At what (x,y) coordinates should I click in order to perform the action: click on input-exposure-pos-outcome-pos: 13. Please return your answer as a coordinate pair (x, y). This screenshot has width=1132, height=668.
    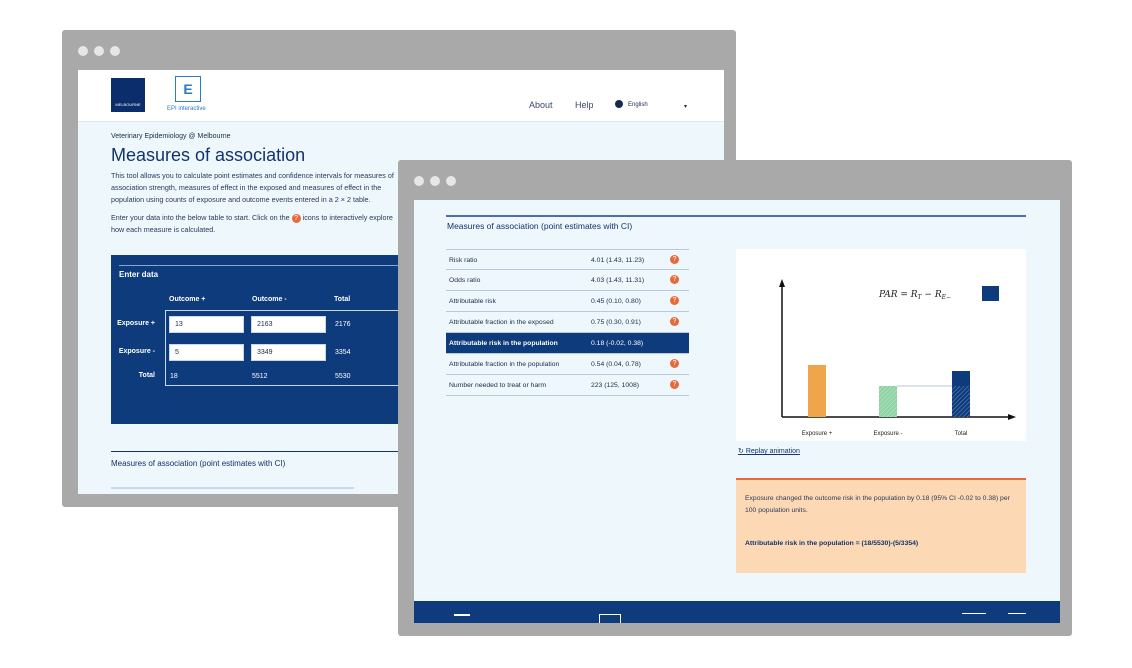
    Looking at the image, I should click on (206, 324).